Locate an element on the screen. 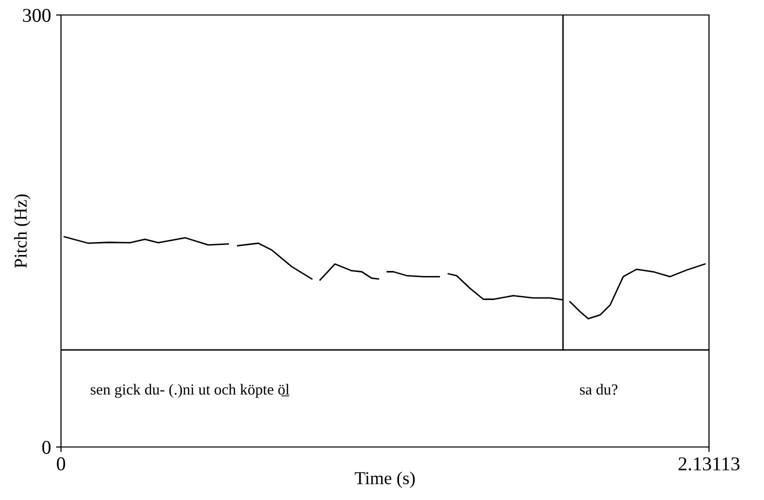 Image resolution: width=764 pixels, height=500 pixels. annotation: sen gick du- (.)ni ut och köpte ö̲l is located at coordinates (190, 391).